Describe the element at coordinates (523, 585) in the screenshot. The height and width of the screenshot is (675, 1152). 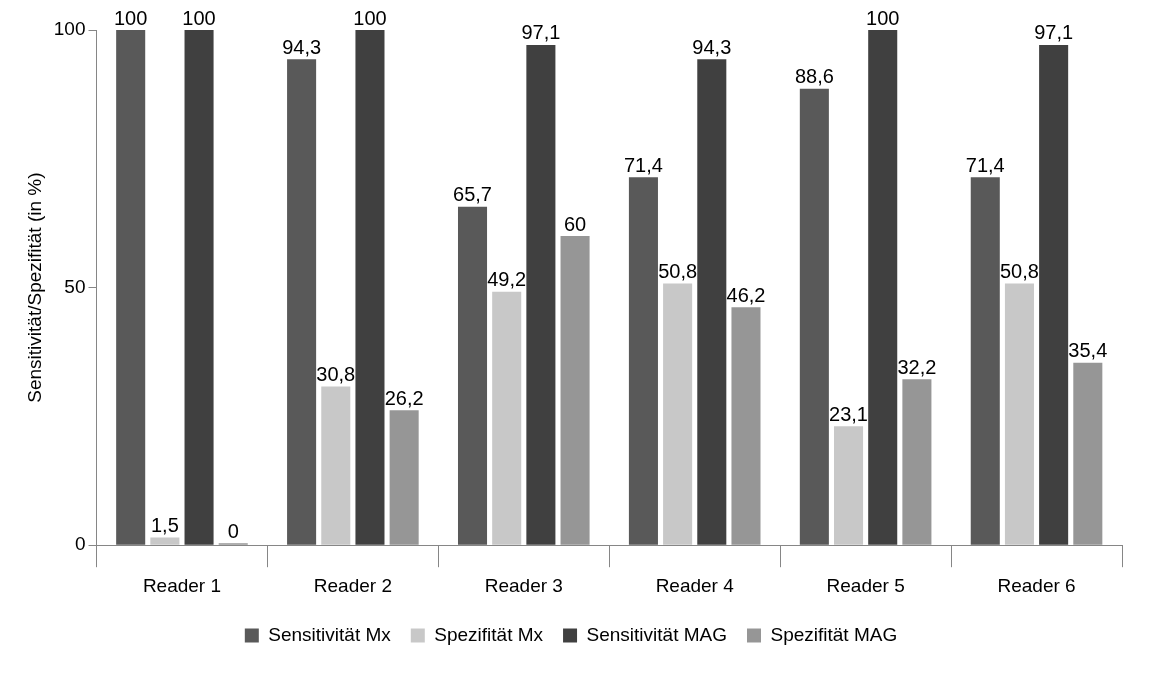
I see `x-tick-label: Reader 3` at that location.